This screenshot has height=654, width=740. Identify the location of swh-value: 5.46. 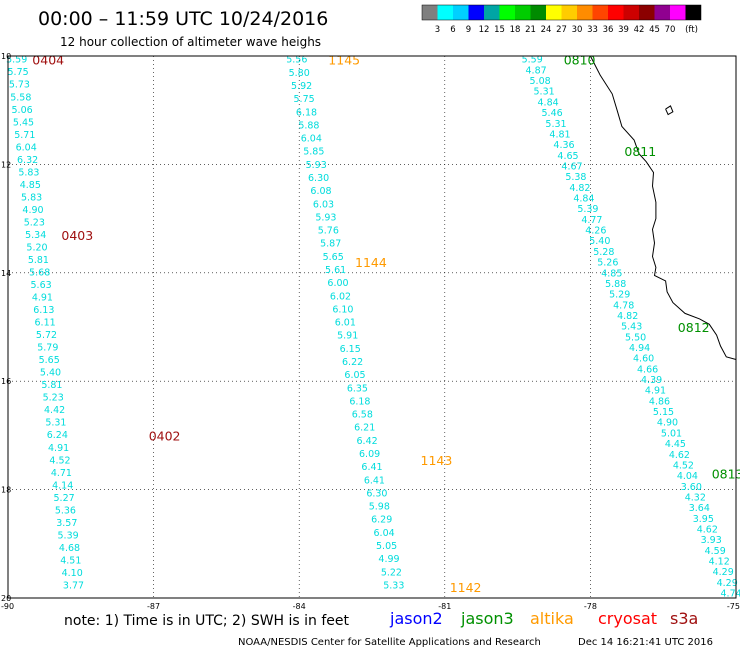
(552, 113).